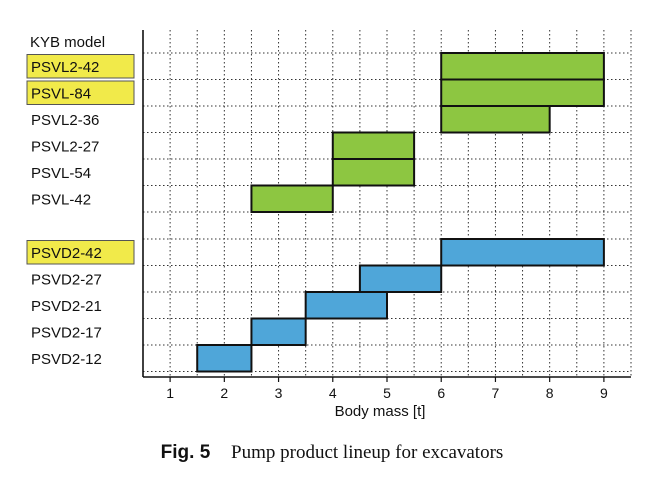 This screenshot has height=486, width=664. I want to click on model-label: PSVL2-36, so click(65, 120).